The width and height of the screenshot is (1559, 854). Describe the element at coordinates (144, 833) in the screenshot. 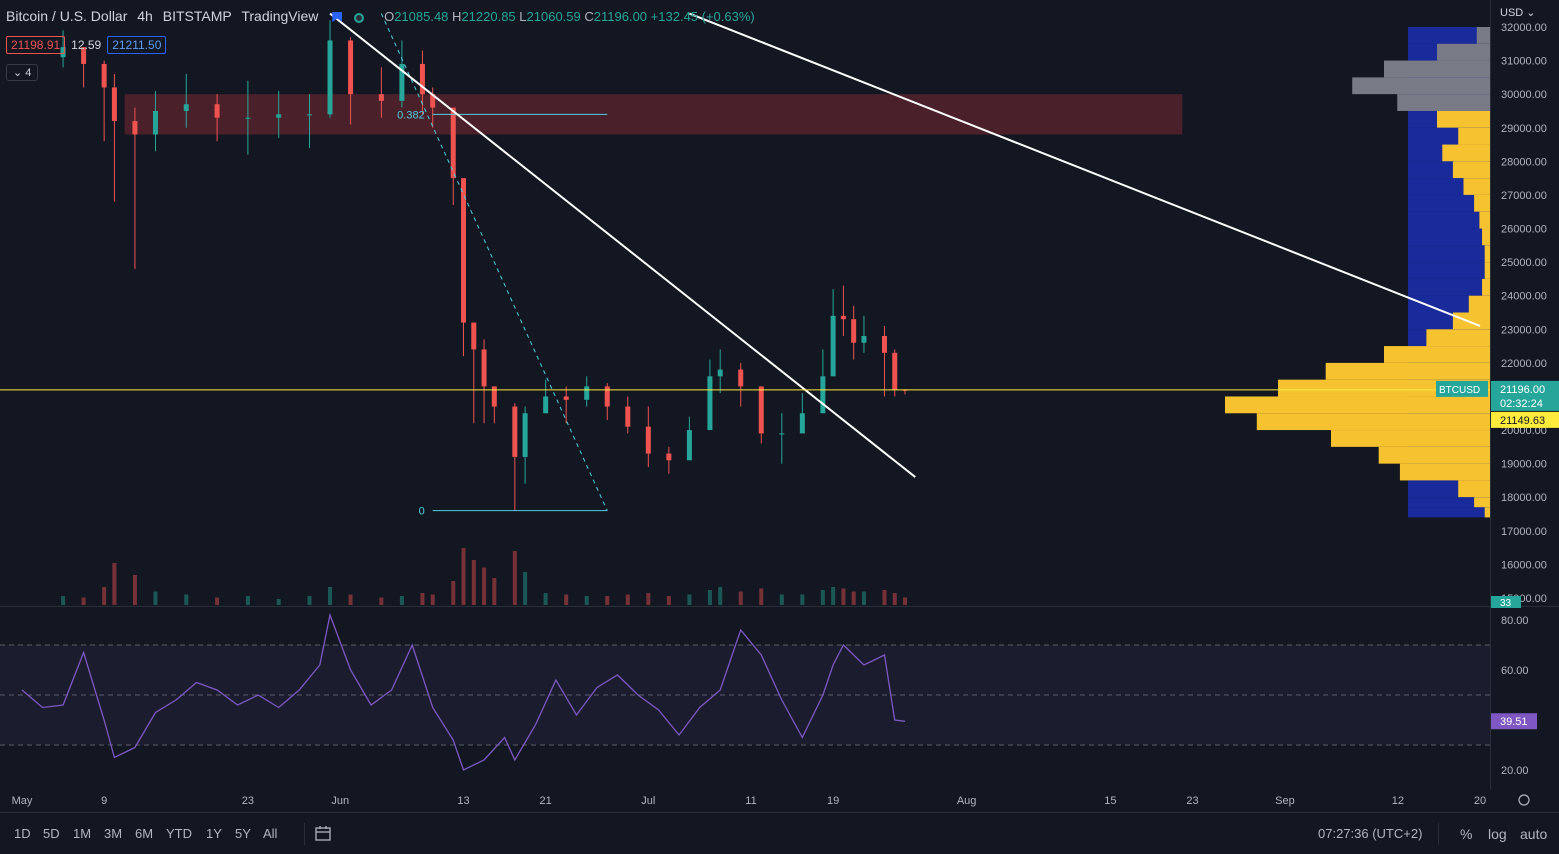

I see `range-6m-button: 6M` at that location.